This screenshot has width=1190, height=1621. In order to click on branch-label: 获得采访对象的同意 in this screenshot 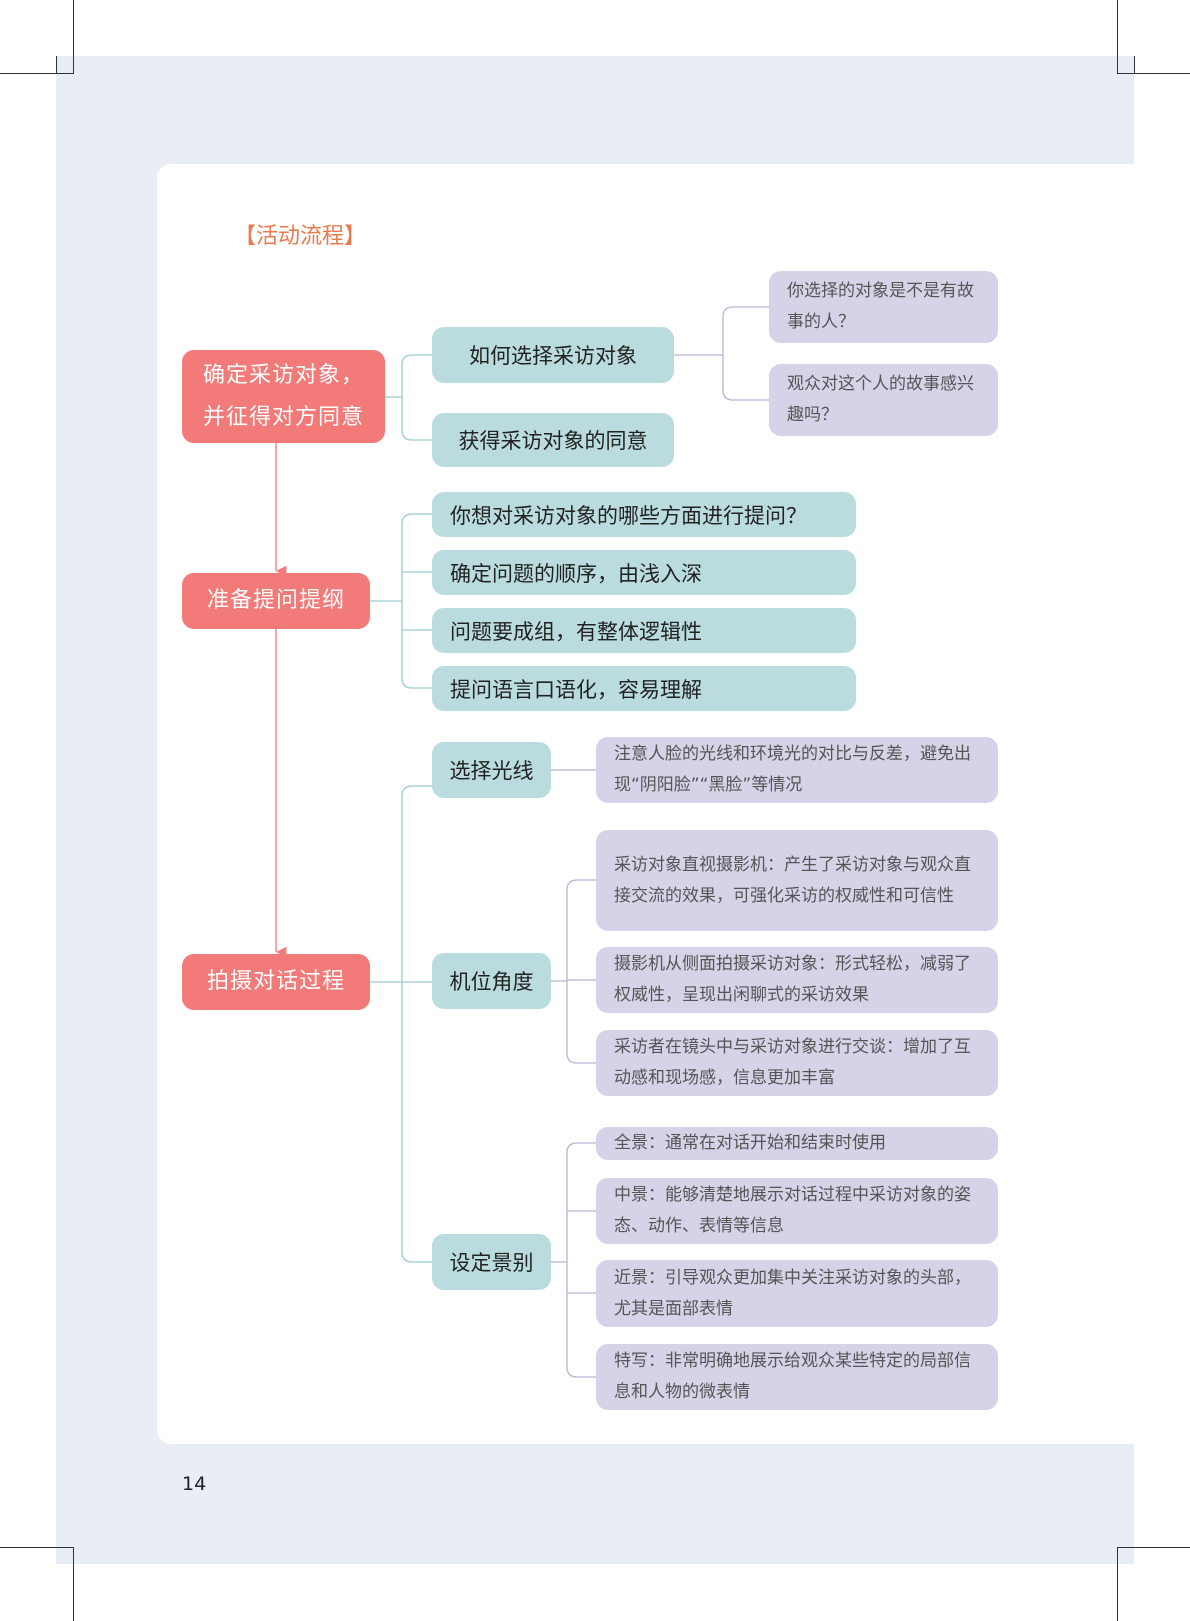, I will do `click(553, 441)`.